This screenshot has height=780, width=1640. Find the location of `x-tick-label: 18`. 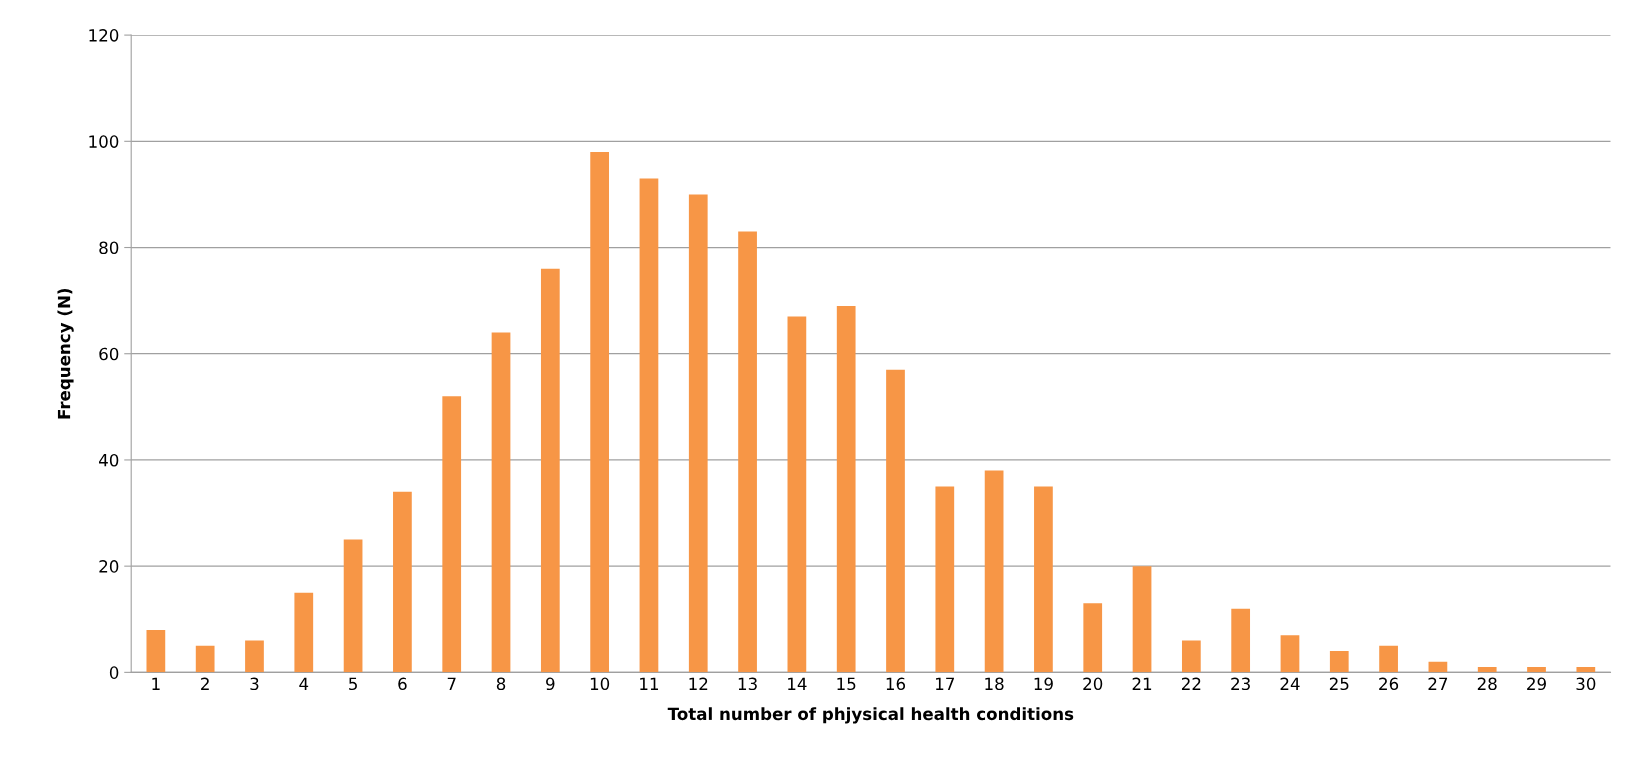

x-tick-label: 18 is located at coordinates (994, 684).